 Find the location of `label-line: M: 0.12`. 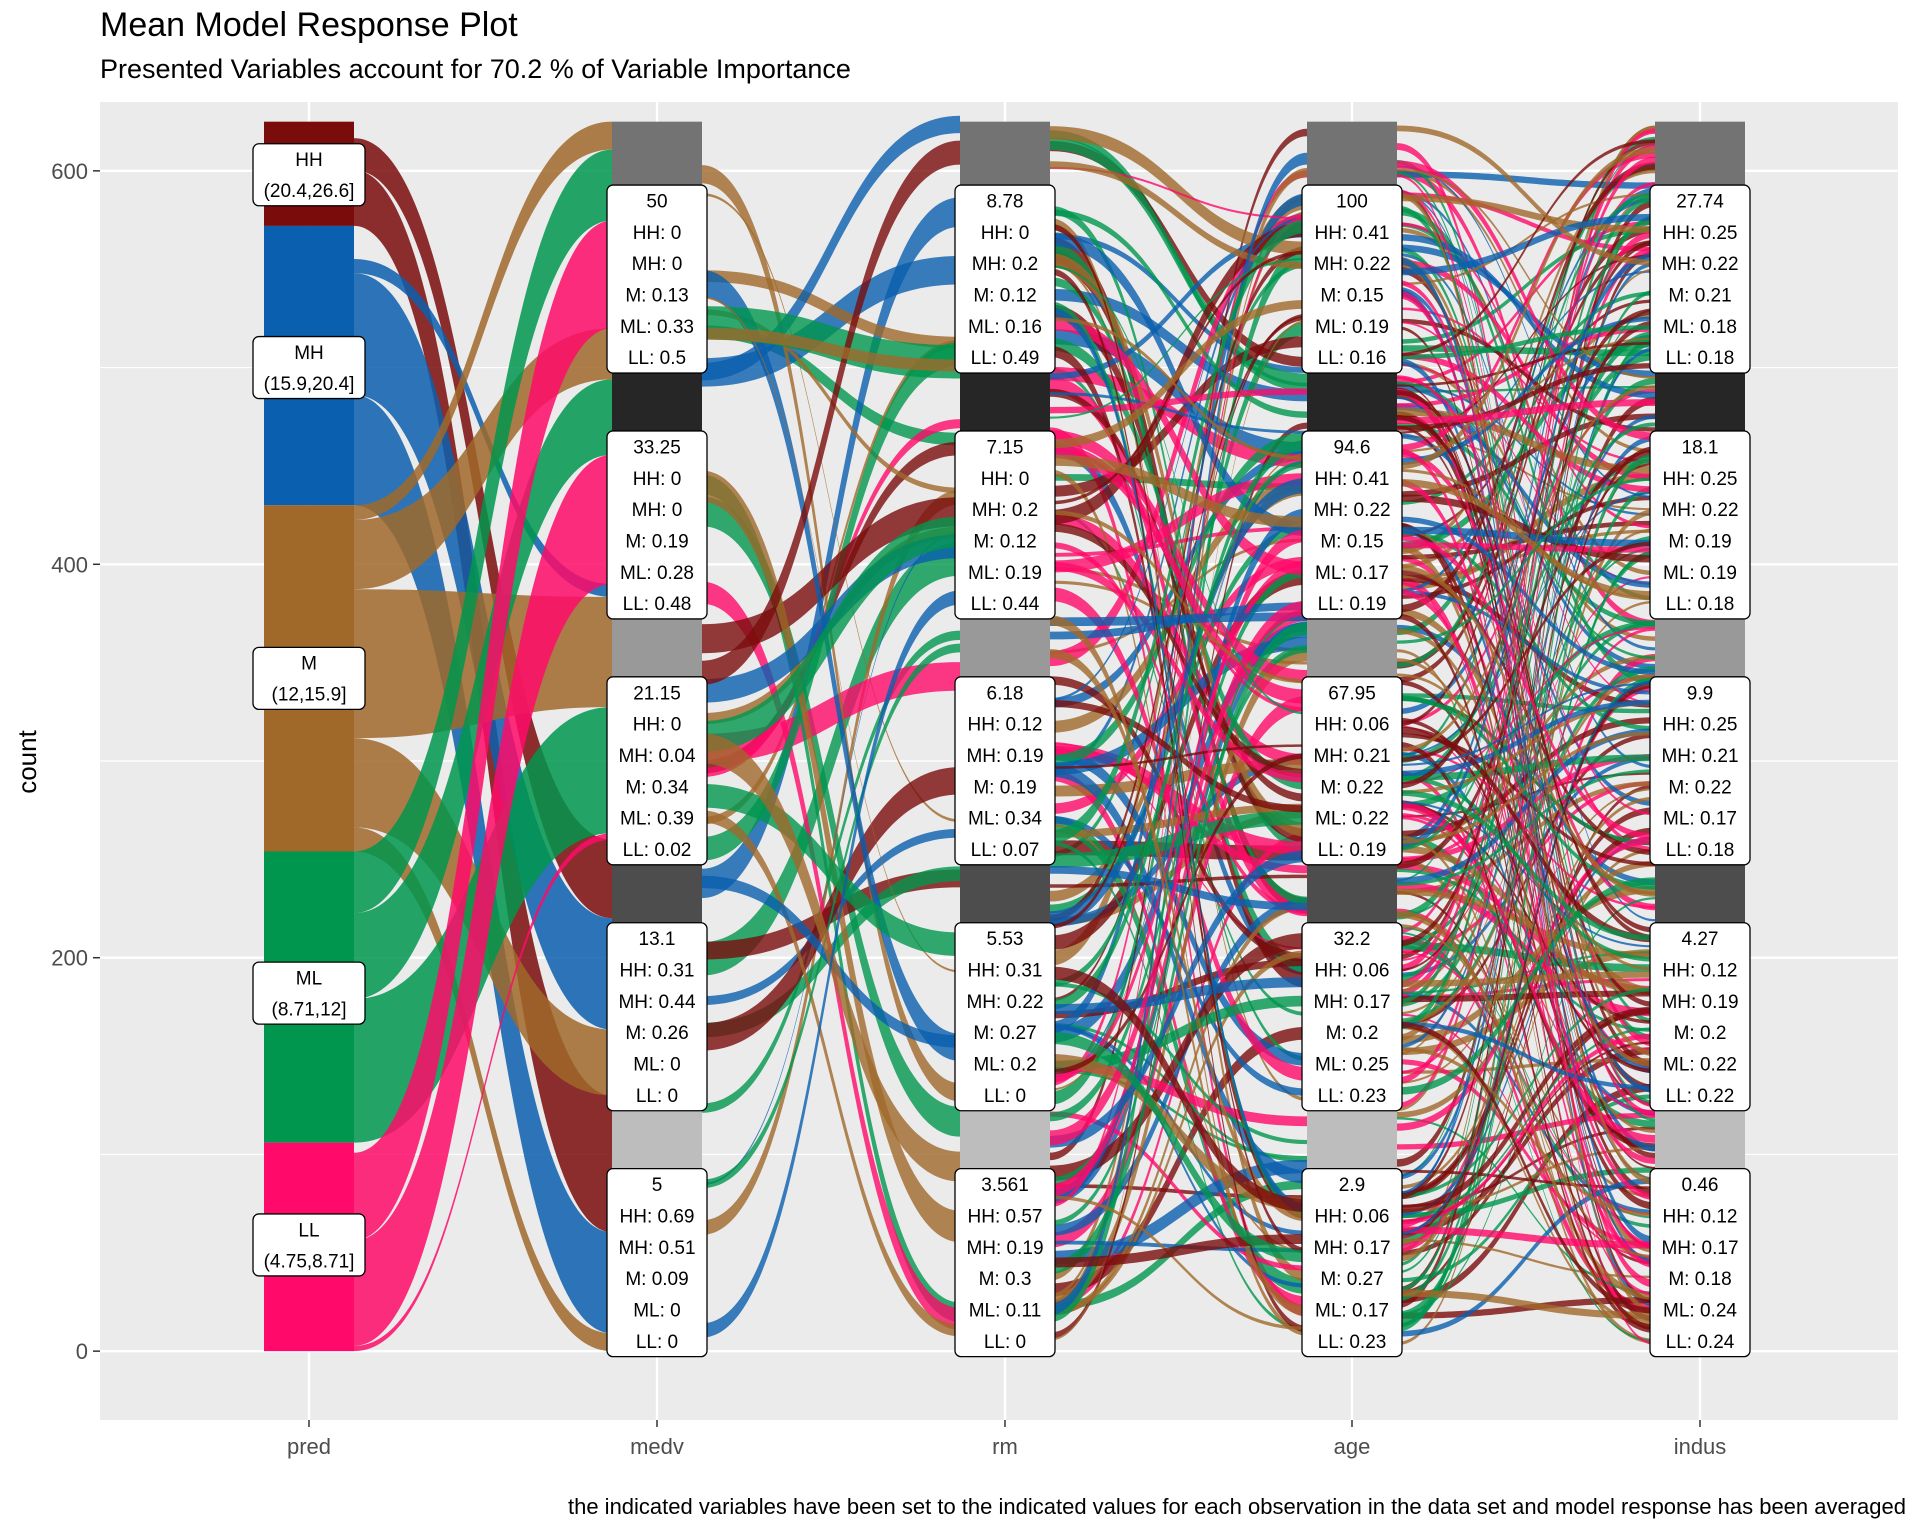

label-line: M: 0.12 is located at coordinates (1004, 541).